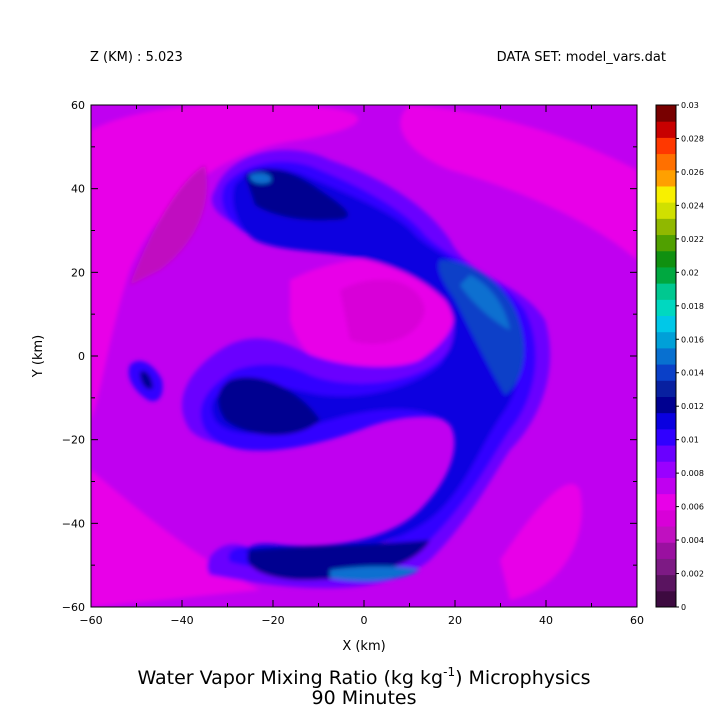  What do you see at coordinates (546, 620) in the screenshot?
I see `x-tick-label: 40` at bounding box center [546, 620].